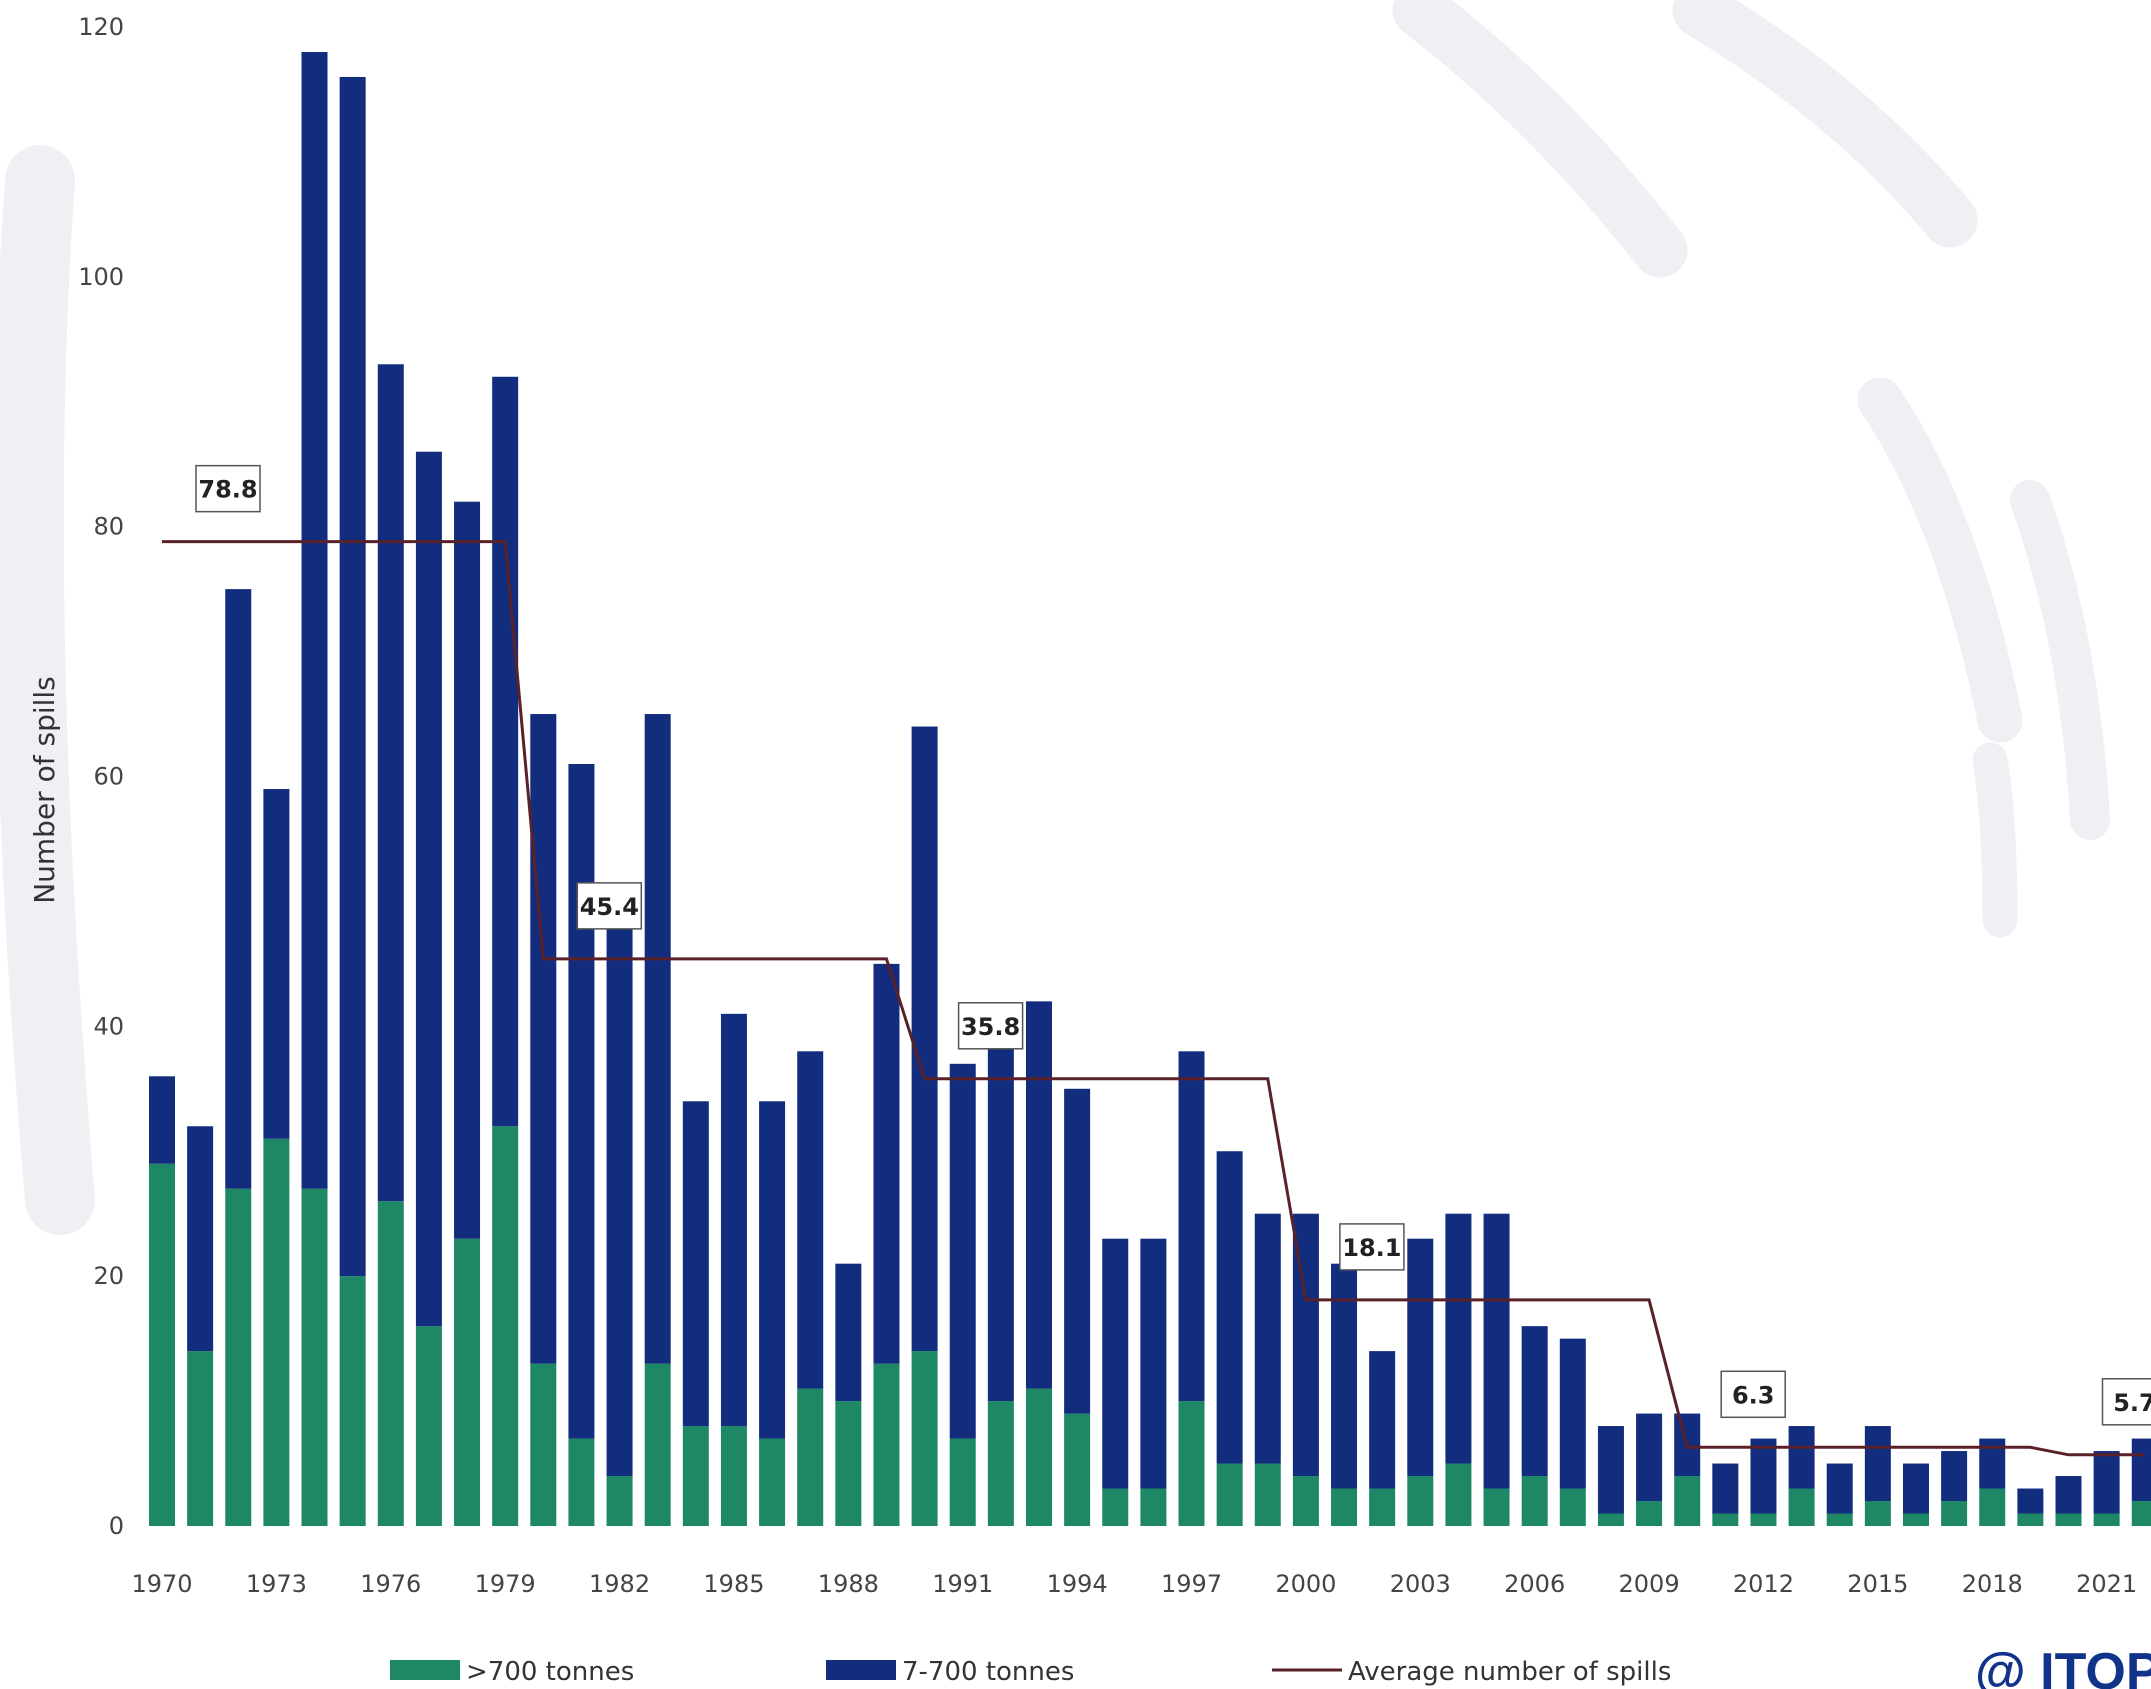 The height and width of the screenshot is (1689, 2151). Describe the element at coordinates (772, 1482) in the screenshot. I see `bar-over-700-1986` at that location.